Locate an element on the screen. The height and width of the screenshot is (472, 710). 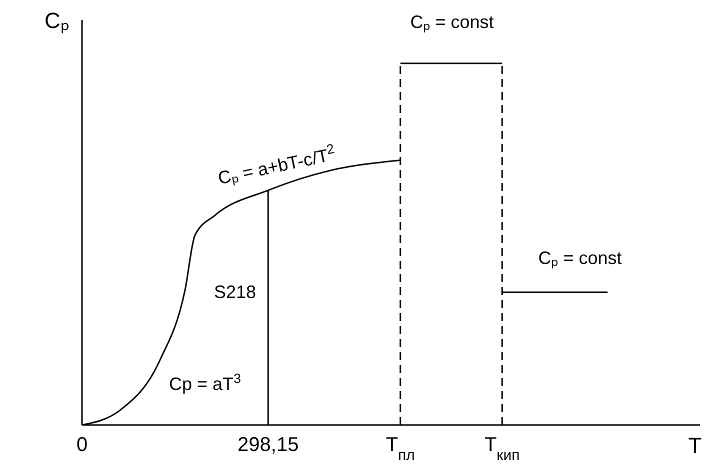
x-tick-label: 0 is located at coordinates (82, 445).